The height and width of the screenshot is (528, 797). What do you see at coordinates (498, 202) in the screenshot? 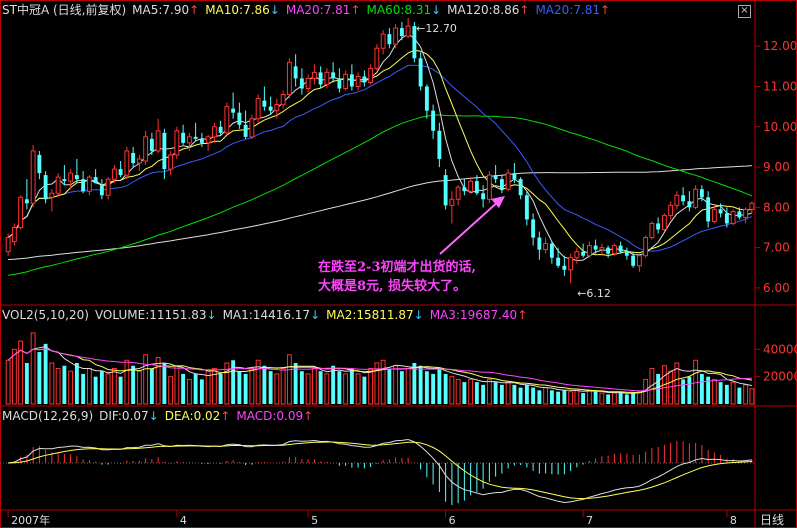
I see `annotation-arrowhead` at bounding box center [498, 202].